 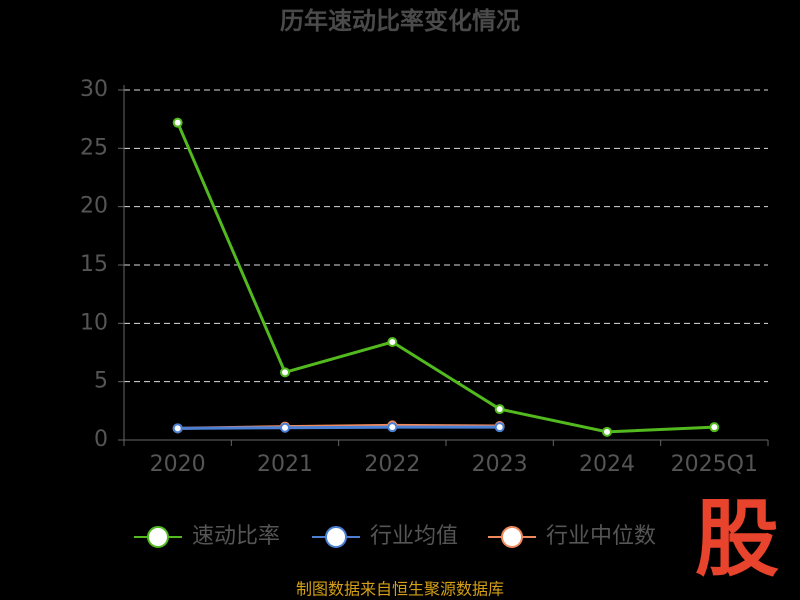 What do you see at coordinates (400, 21) in the screenshot?
I see `chart-title: 历年速动比率变化情况` at bounding box center [400, 21].